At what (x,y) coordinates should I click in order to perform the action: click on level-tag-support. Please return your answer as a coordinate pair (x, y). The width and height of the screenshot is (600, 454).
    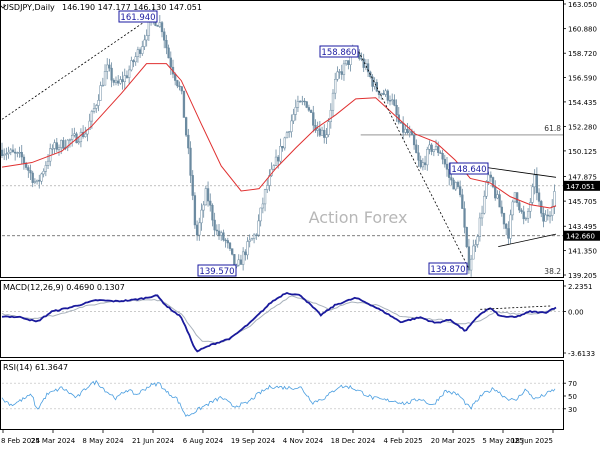
    Looking at the image, I should click on (582, 235).